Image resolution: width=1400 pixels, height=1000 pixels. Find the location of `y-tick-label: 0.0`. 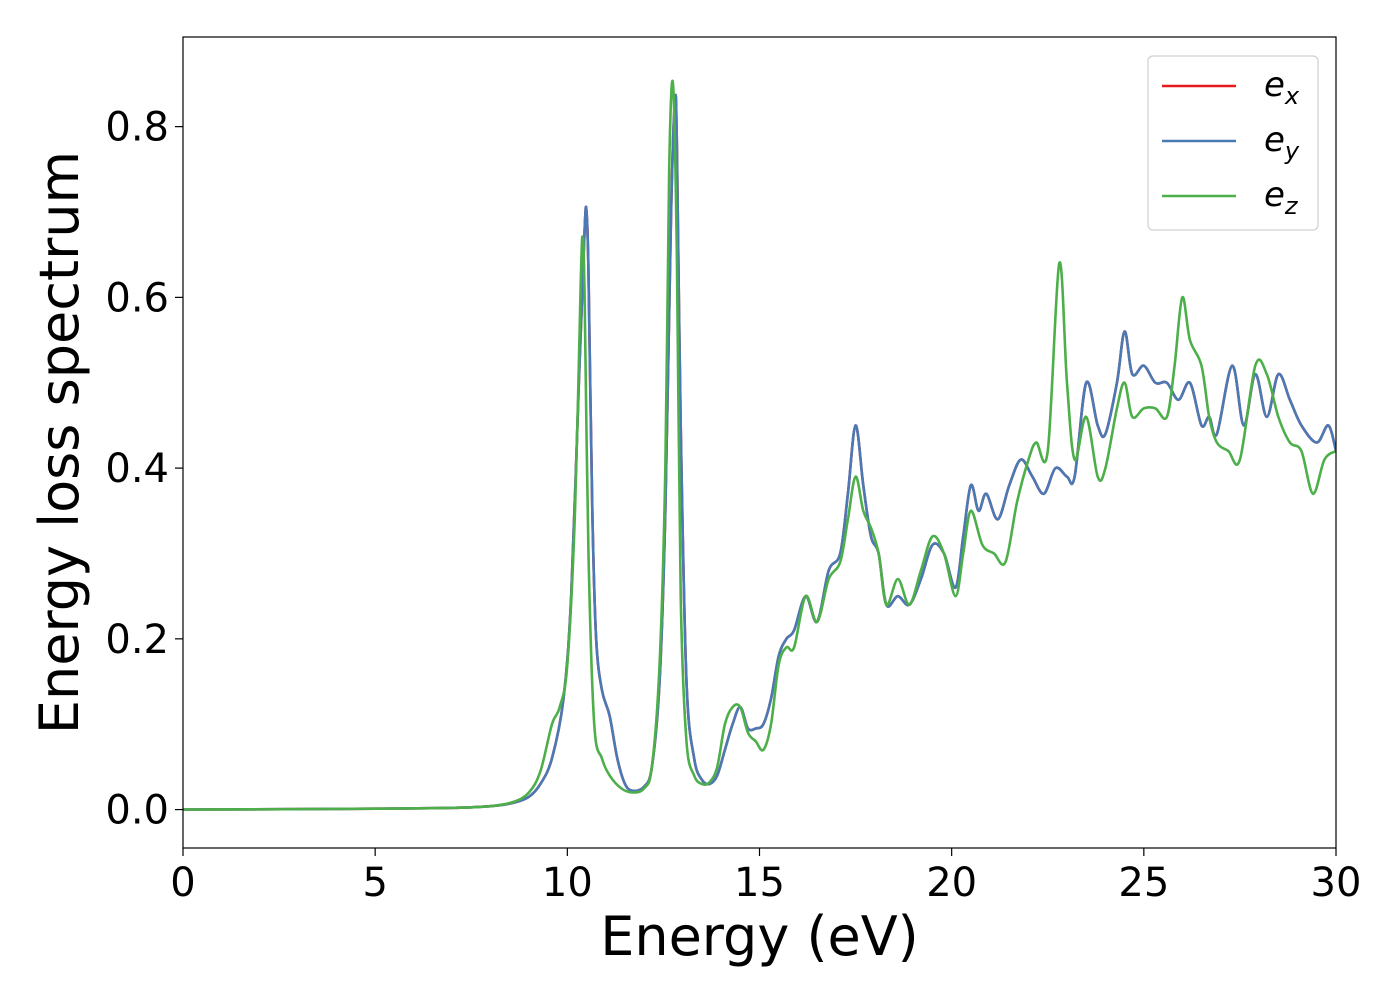

y-tick-label: 0.0 is located at coordinates (137, 811).